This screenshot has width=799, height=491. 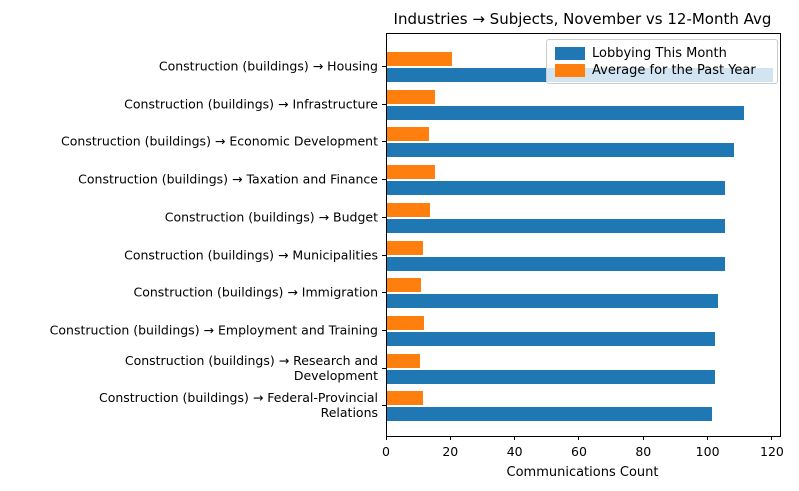 What do you see at coordinates (643, 451) in the screenshot?
I see `x-tick-label: 80` at bounding box center [643, 451].